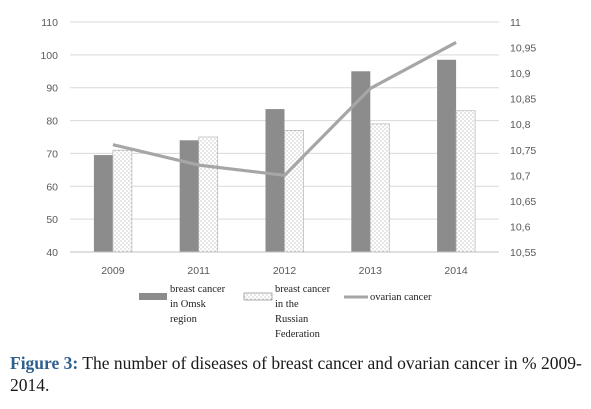  Describe the element at coordinates (113, 271) in the screenshot. I see `x-tick-label: 2009` at that location.